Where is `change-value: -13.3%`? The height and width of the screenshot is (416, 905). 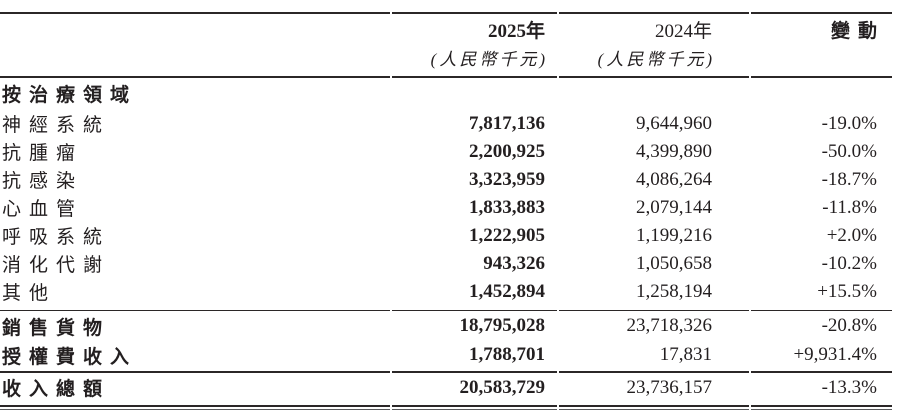 change-value: -13.3% is located at coordinates (849, 387).